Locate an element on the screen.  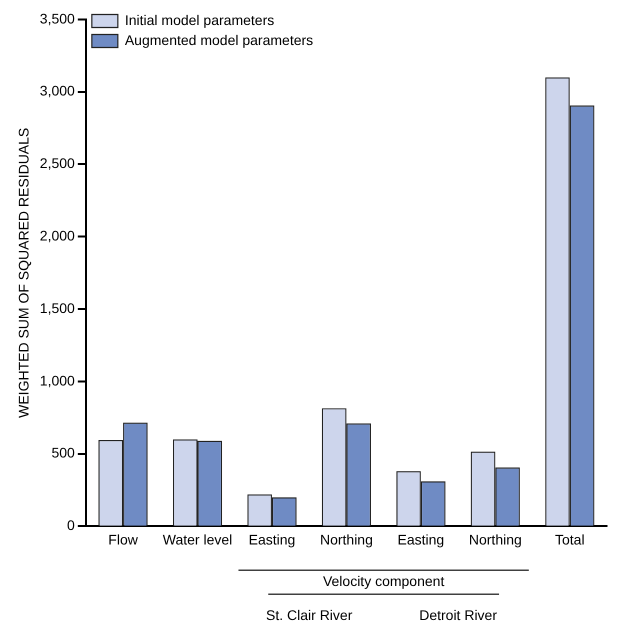
legend-label: Augmented model parameters is located at coordinates (219, 40).